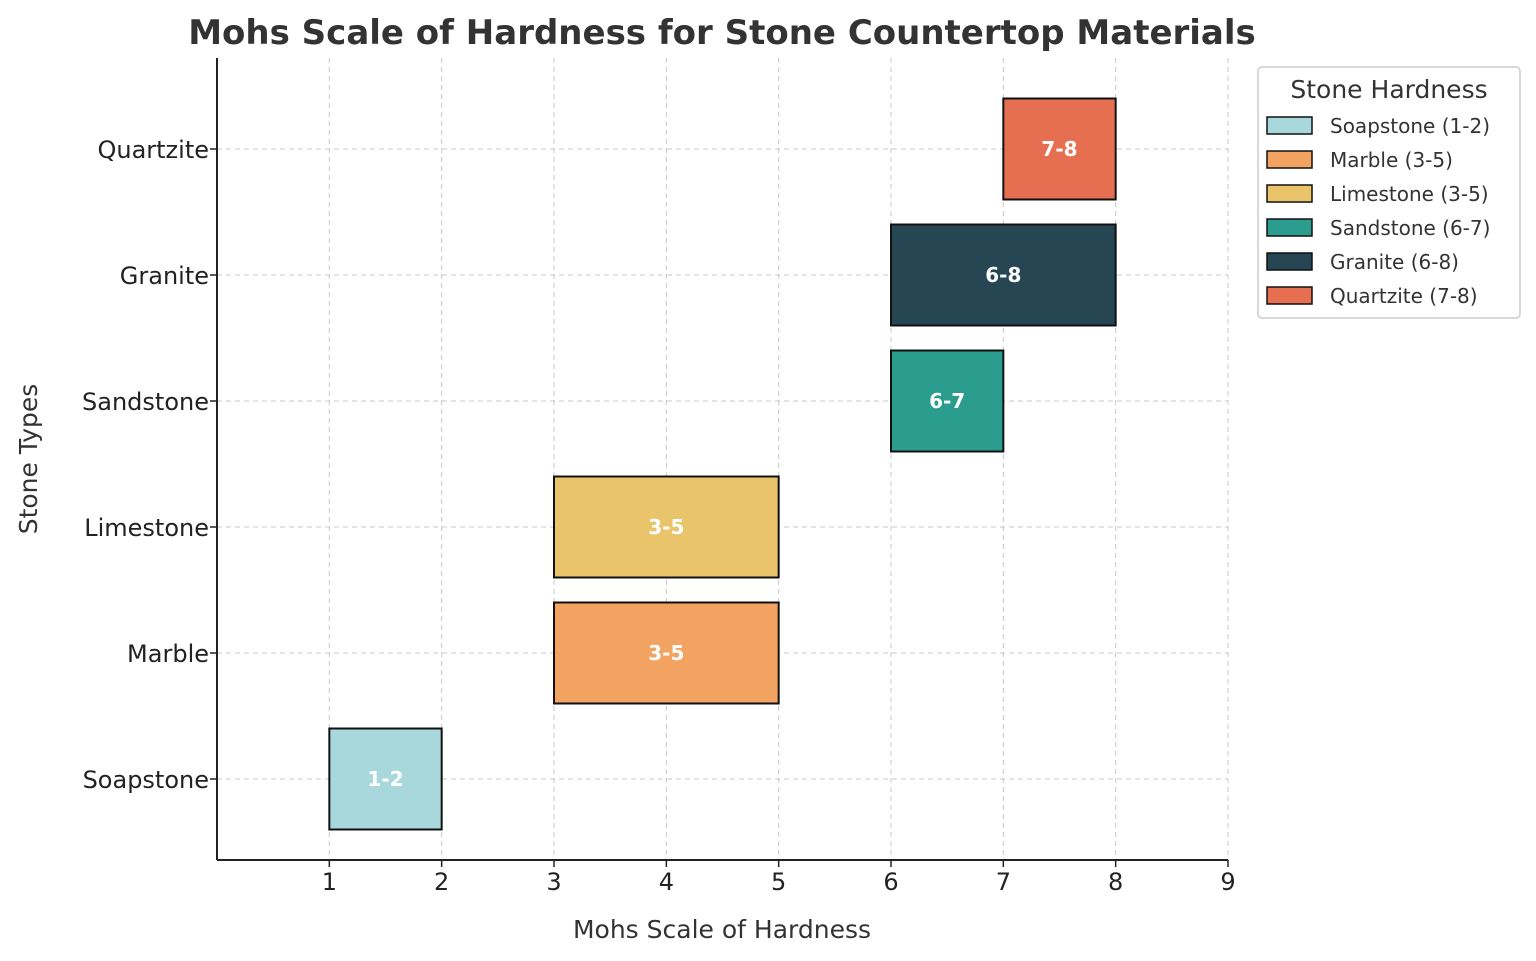 The height and width of the screenshot is (961, 1536). Describe the element at coordinates (145, 402) in the screenshot. I see `y-tick-label-sandstone: Sandstone` at that location.